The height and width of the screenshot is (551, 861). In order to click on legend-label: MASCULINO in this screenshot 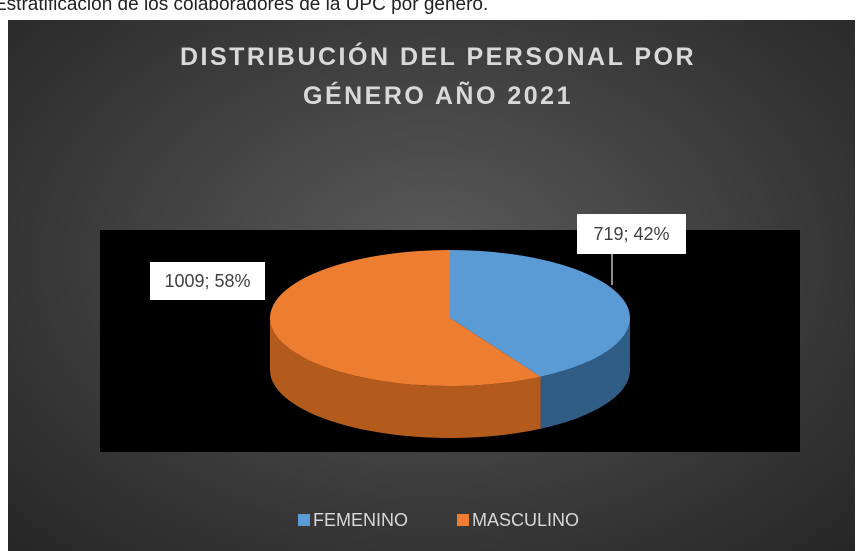, I will do `click(525, 520)`.